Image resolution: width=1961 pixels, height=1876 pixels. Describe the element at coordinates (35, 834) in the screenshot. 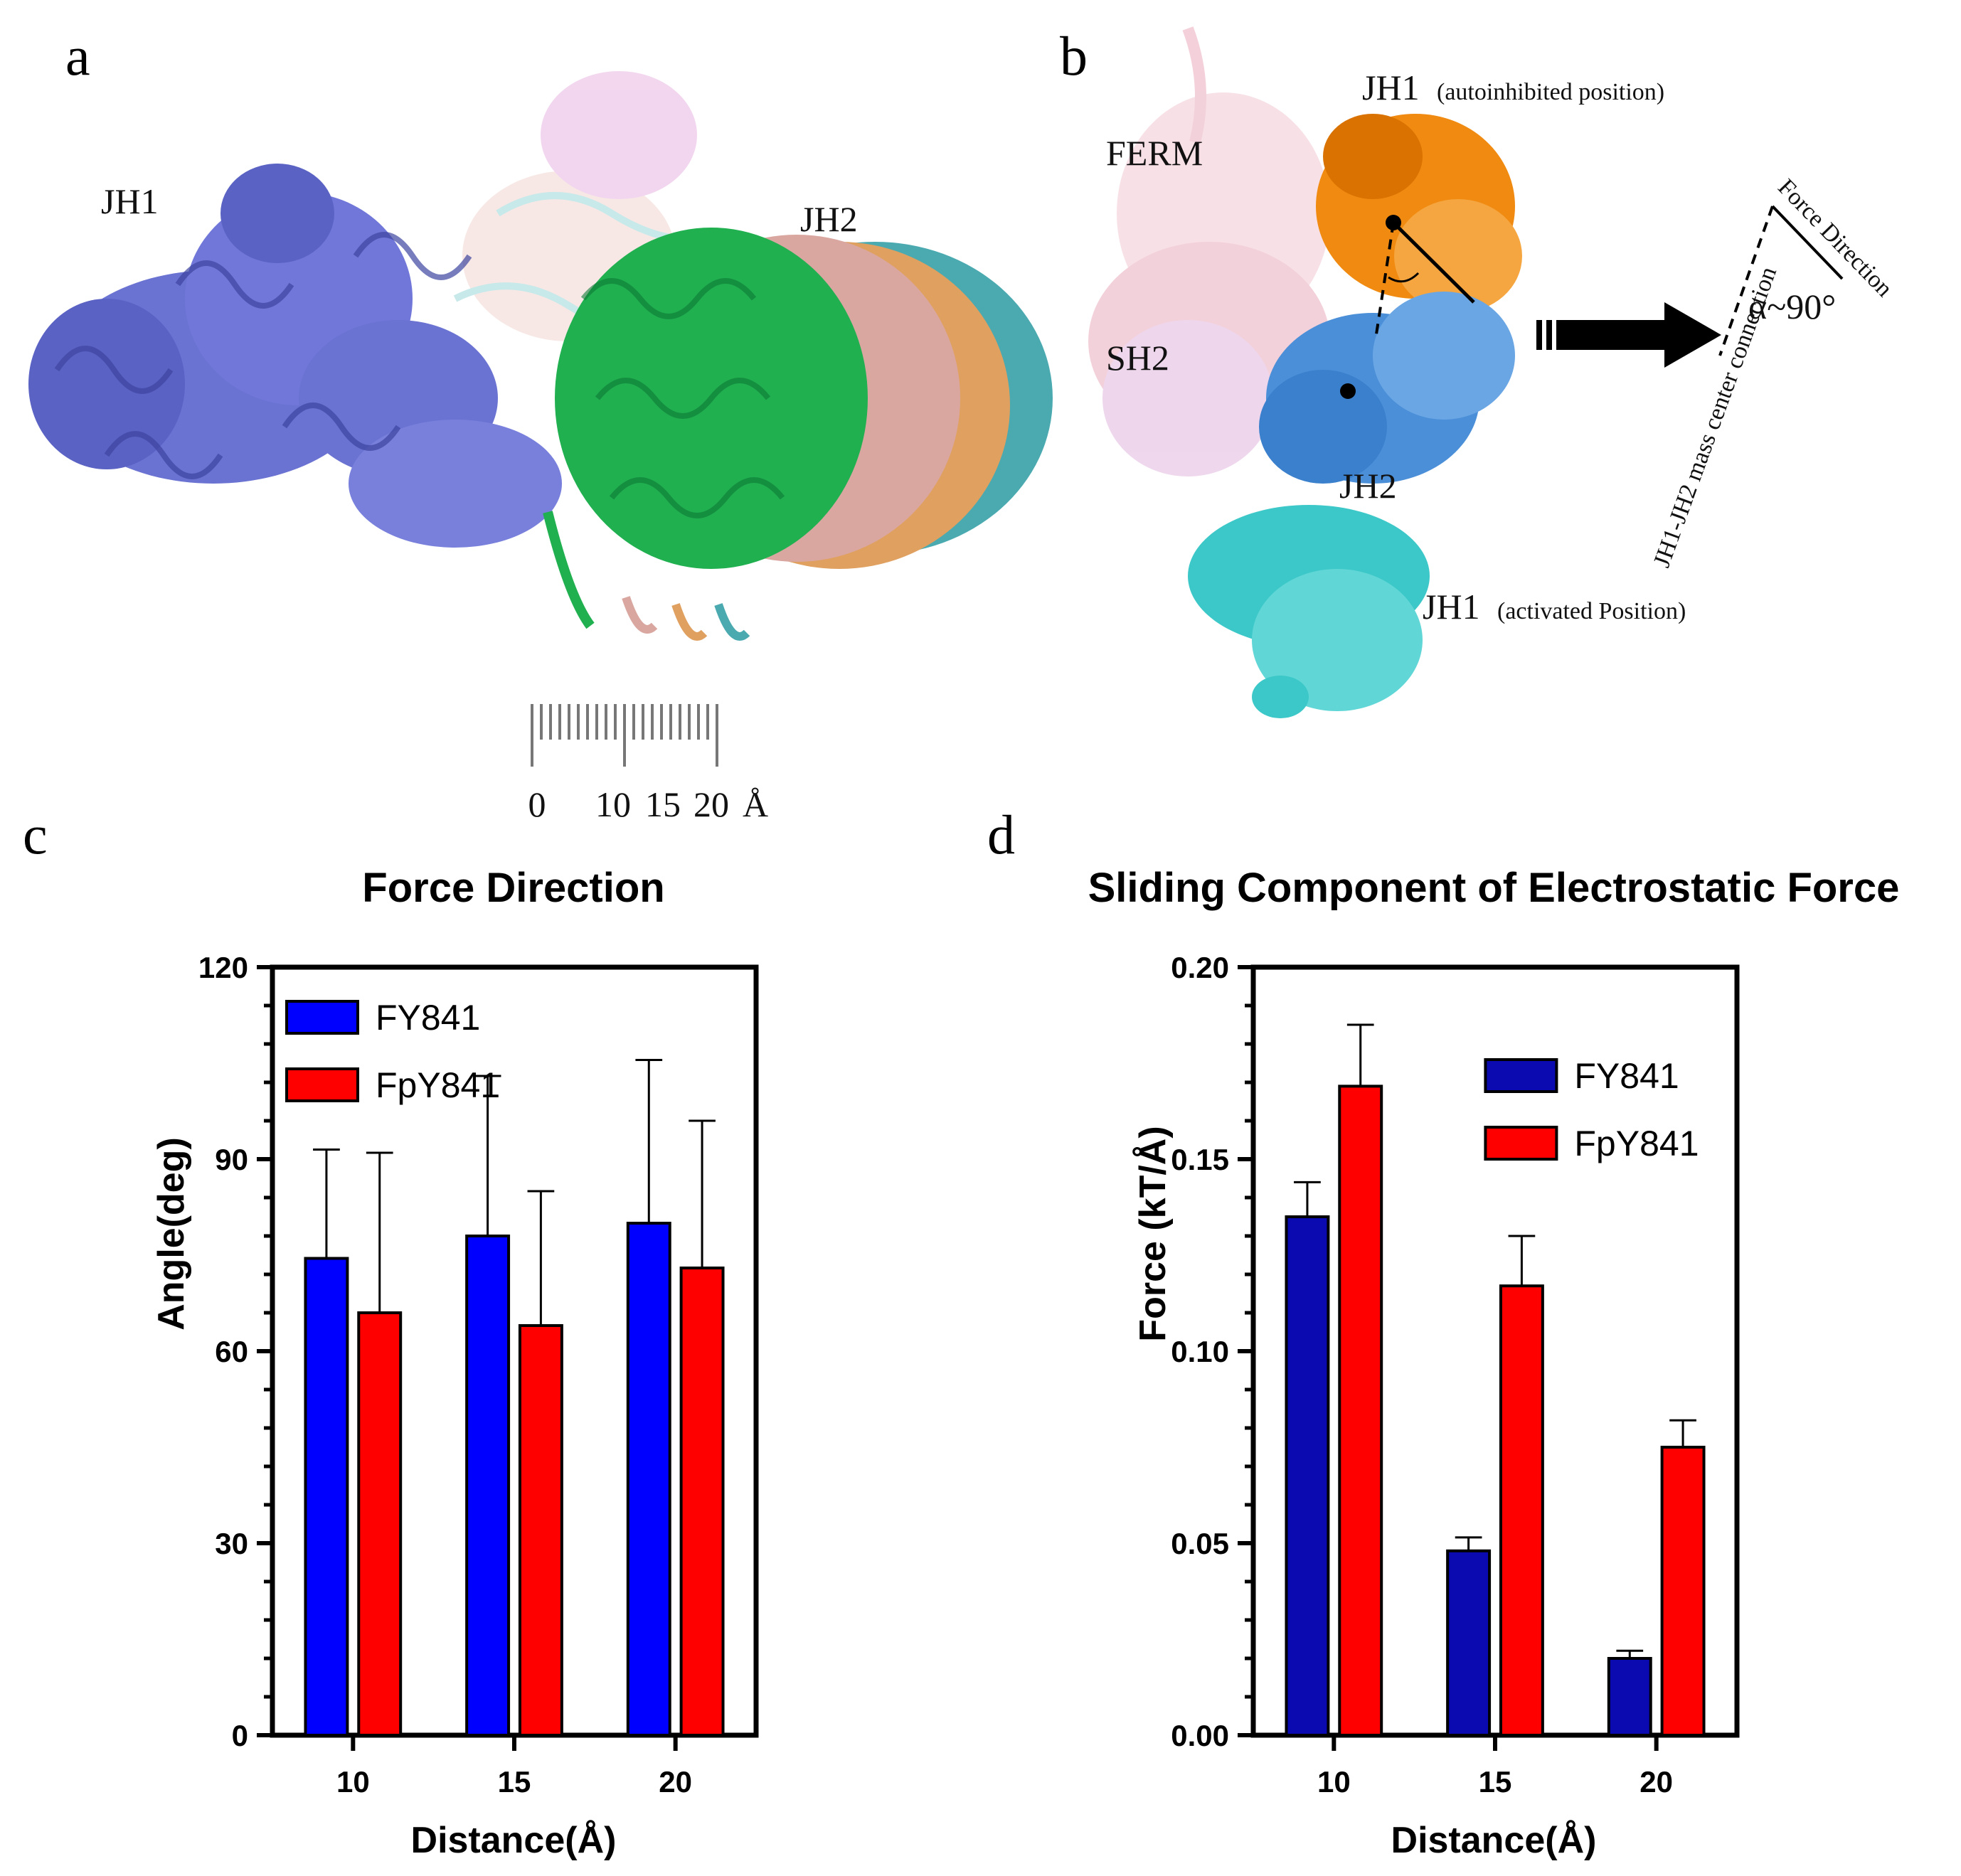

I see `panel-c-letter: c` at that location.